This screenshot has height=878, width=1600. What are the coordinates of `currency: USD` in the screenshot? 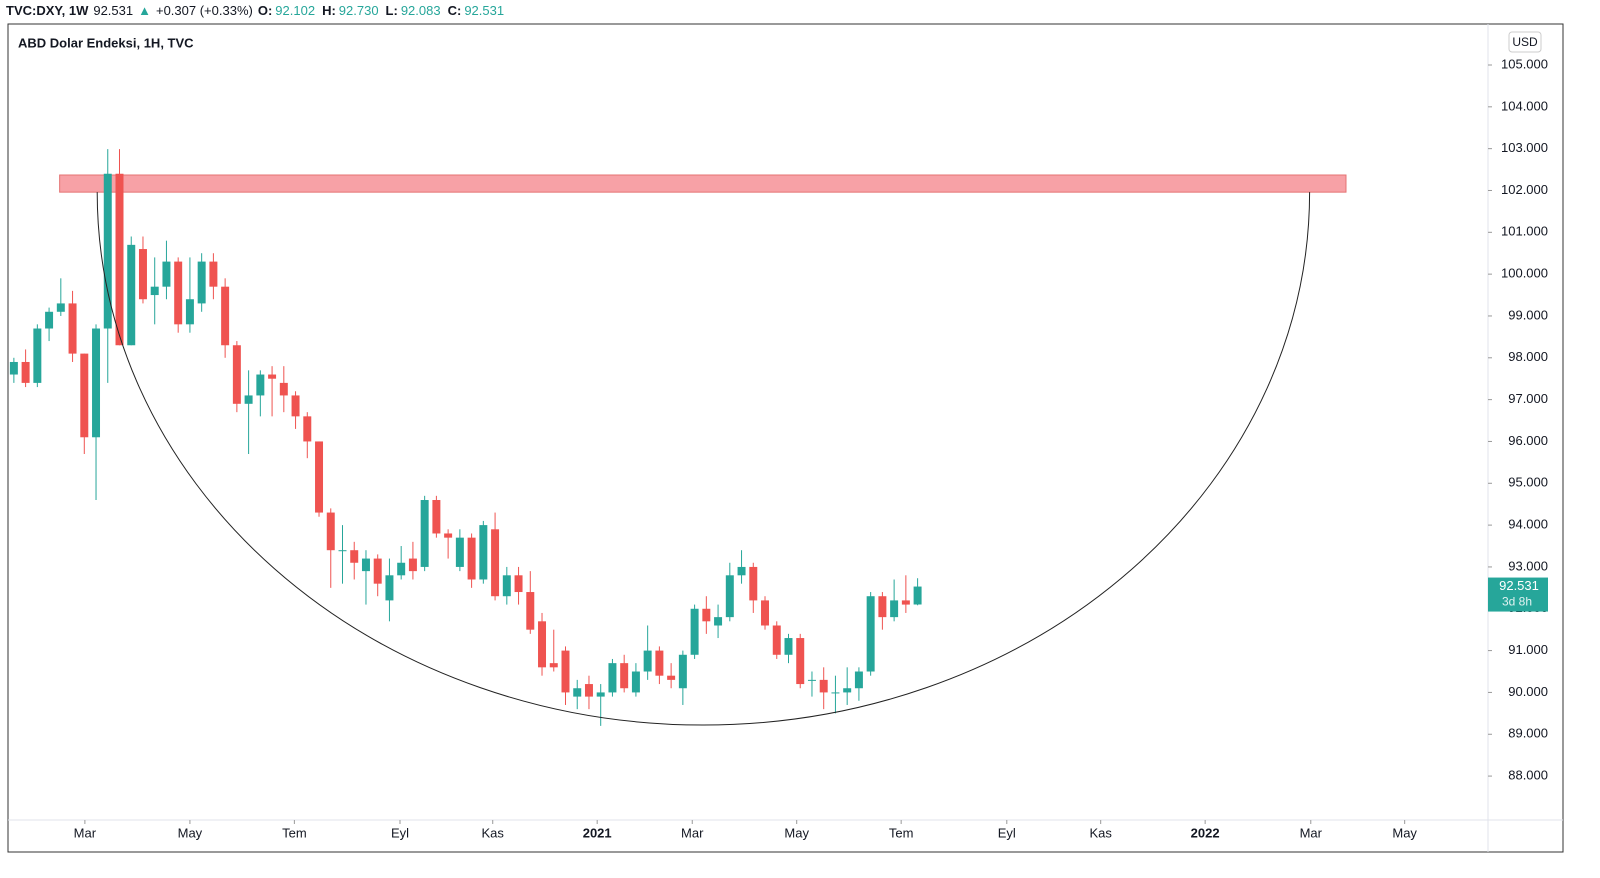 It's located at (1525, 42).